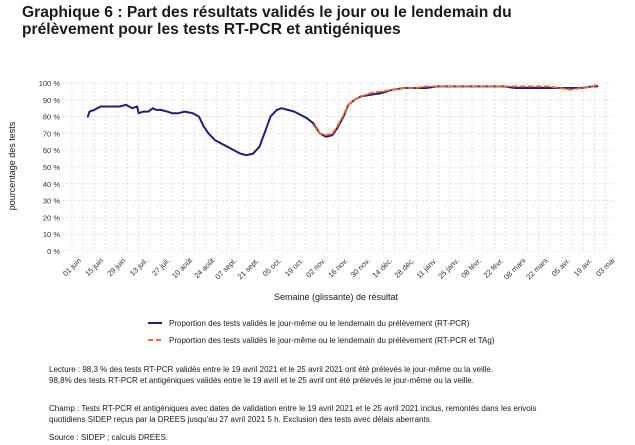  Describe the element at coordinates (182, 267) in the screenshot. I see `x-tick-label: 10 août` at that location.